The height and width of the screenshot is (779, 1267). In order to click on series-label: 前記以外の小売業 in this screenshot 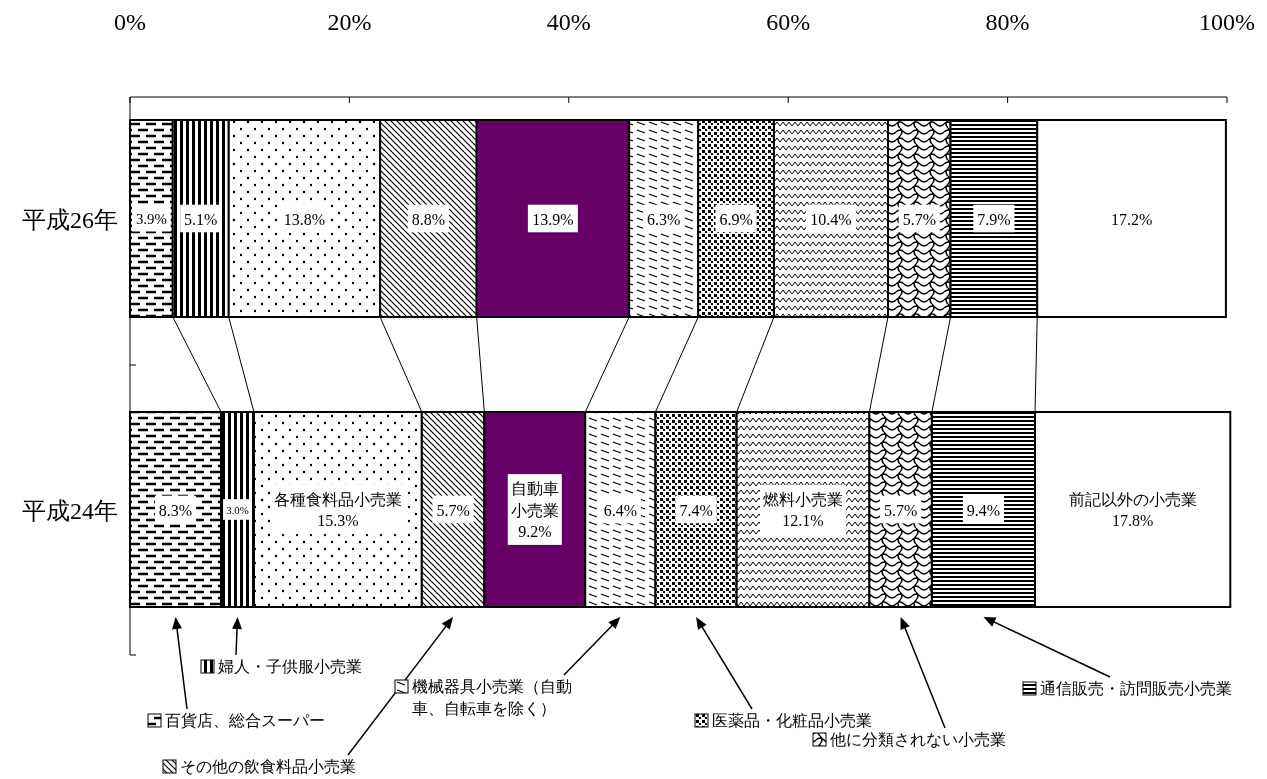, I will do `click(1132, 499)`.